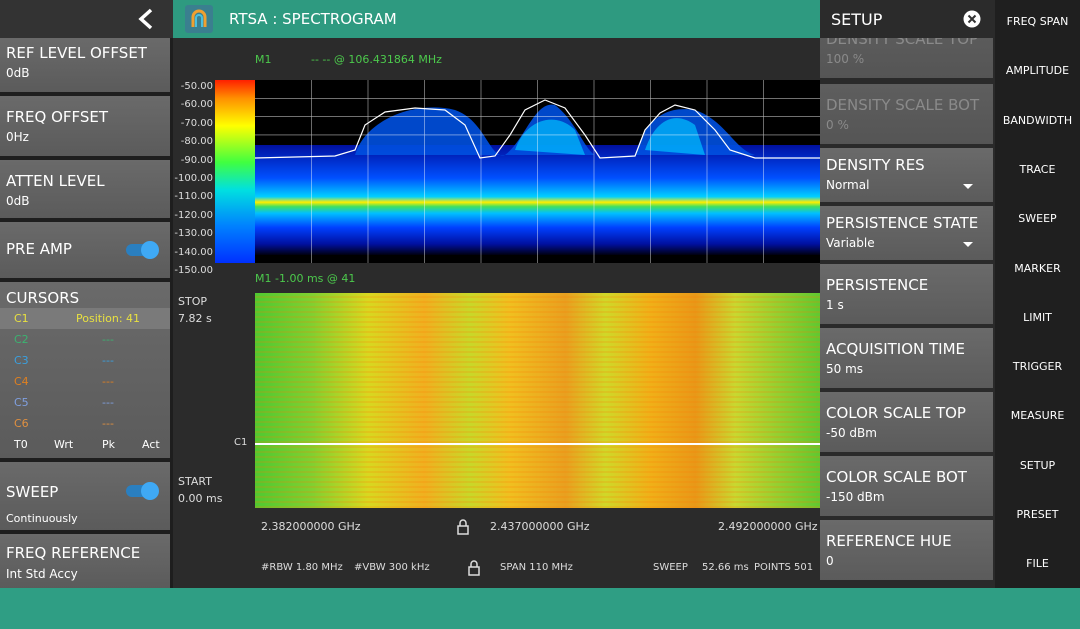  I want to click on cursor-footer: Wrt, so click(64, 444).